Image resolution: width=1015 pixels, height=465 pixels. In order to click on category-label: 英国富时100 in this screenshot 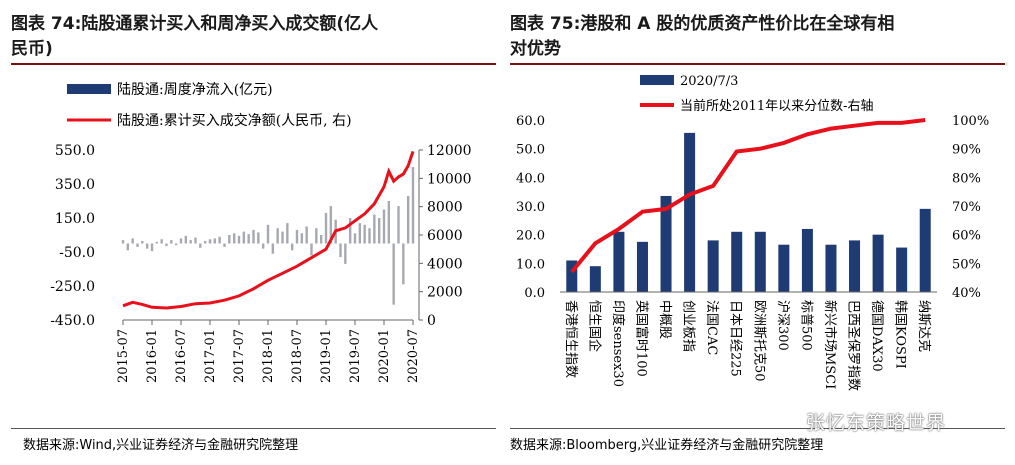, I will do `click(641, 338)`.